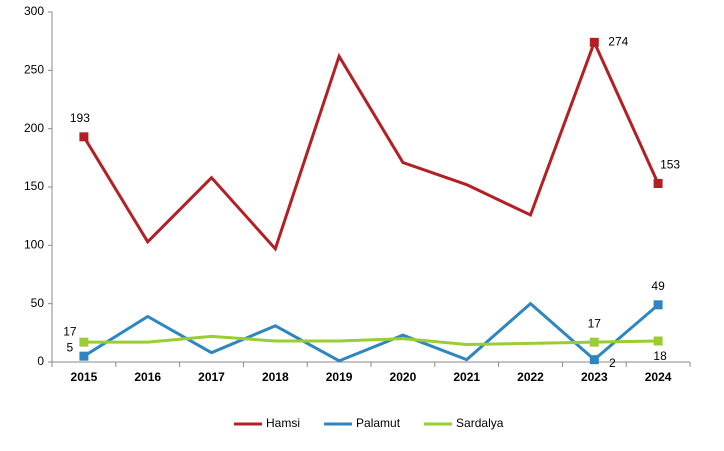 This screenshot has height=451, width=724. Describe the element at coordinates (80, 118) in the screenshot. I see `data-label: 193` at that location.